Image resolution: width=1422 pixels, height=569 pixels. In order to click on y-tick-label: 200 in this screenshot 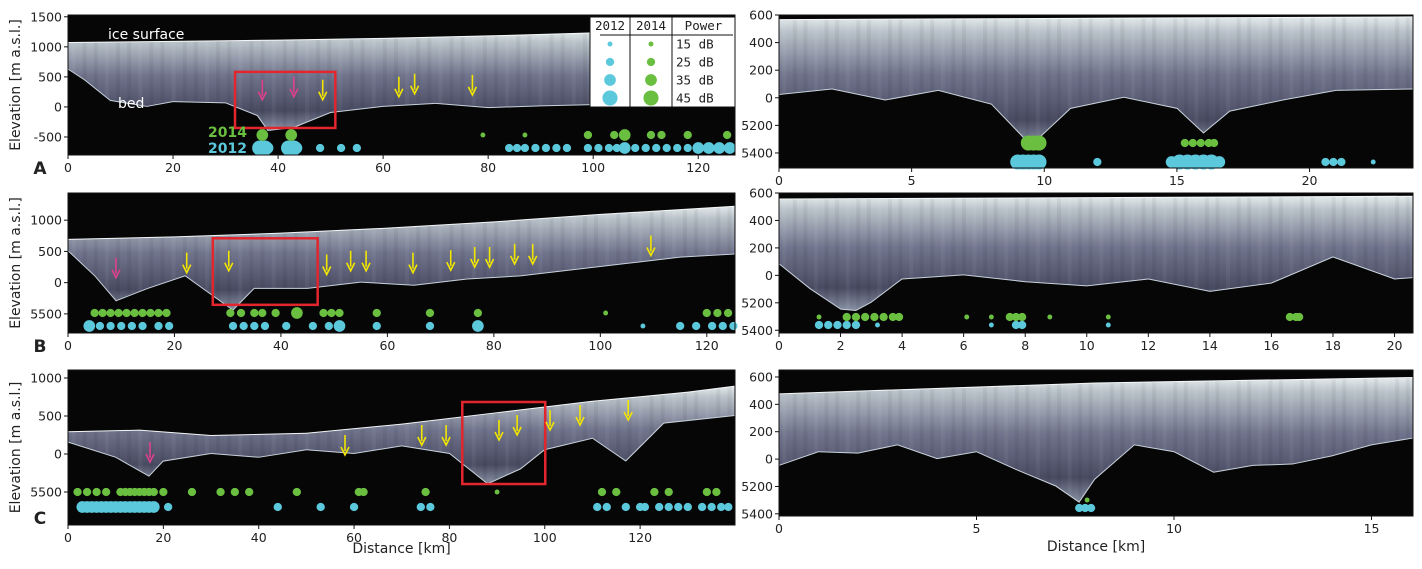, I will do `click(761, 431)`.